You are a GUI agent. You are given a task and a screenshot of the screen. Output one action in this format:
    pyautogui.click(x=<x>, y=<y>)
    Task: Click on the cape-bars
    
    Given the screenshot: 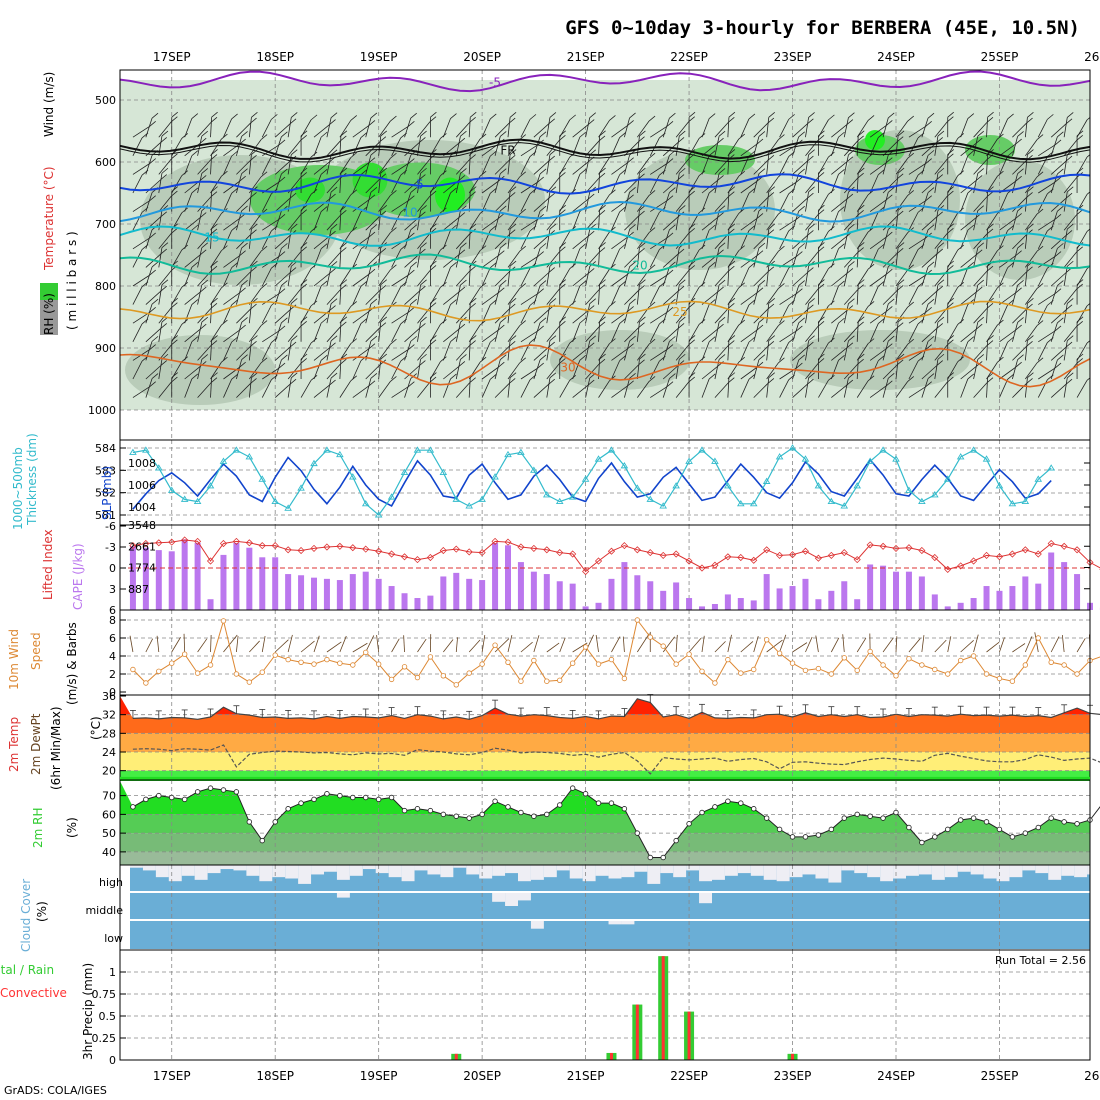 What is the action you would take?
    pyautogui.click(x=614, y=574)
    